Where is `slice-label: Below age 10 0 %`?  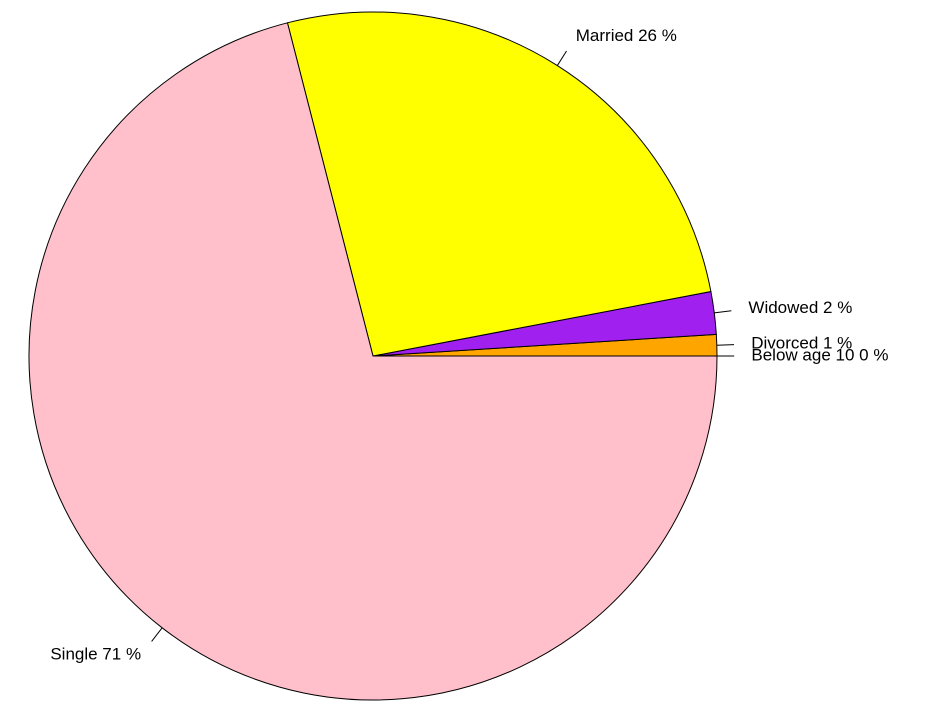
slice-label: Below age 10 0 % is located at coordinates (819, 354).